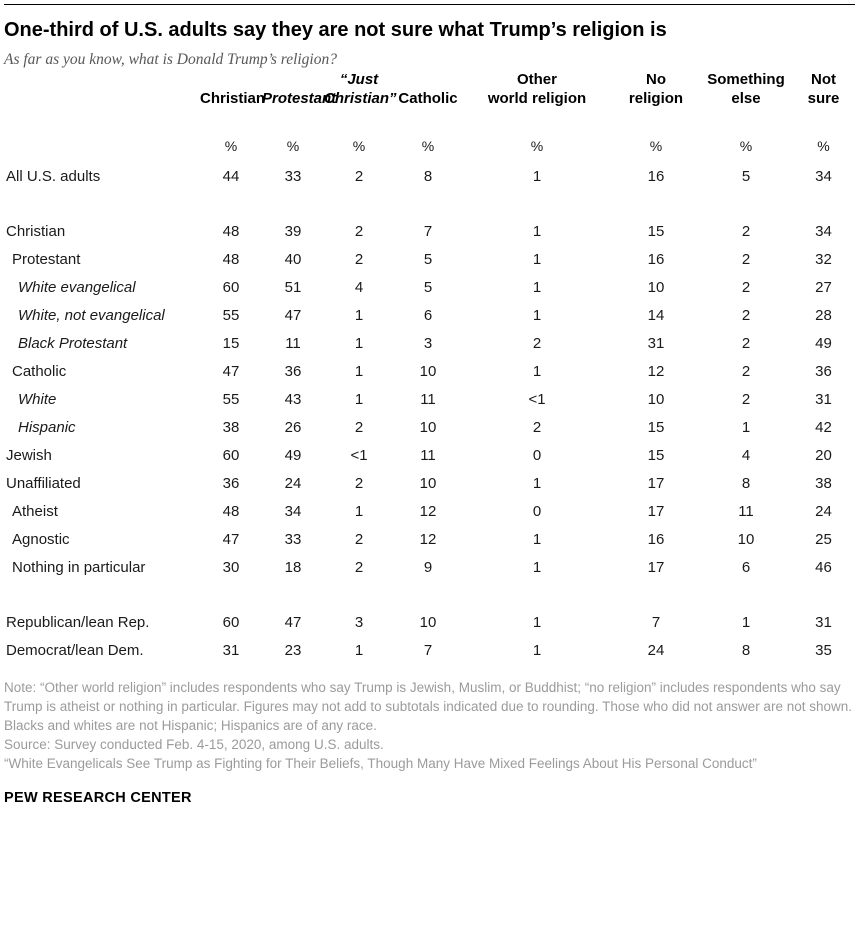  What do you see at coordinates (823, 455) in the screenshot?
I see `value-cell: 20` at bounding box center [823, 455].